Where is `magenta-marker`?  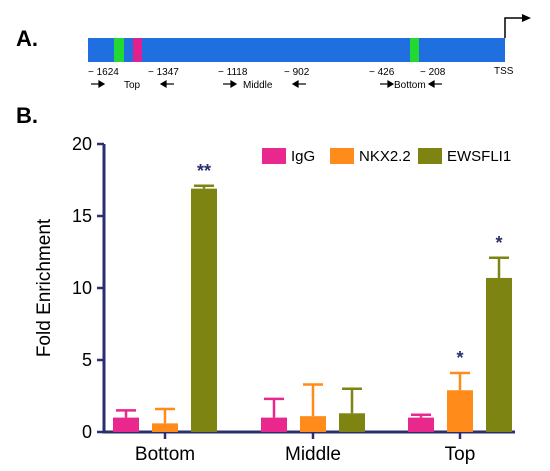
magenta-marker is located at coordinates (137, 50).